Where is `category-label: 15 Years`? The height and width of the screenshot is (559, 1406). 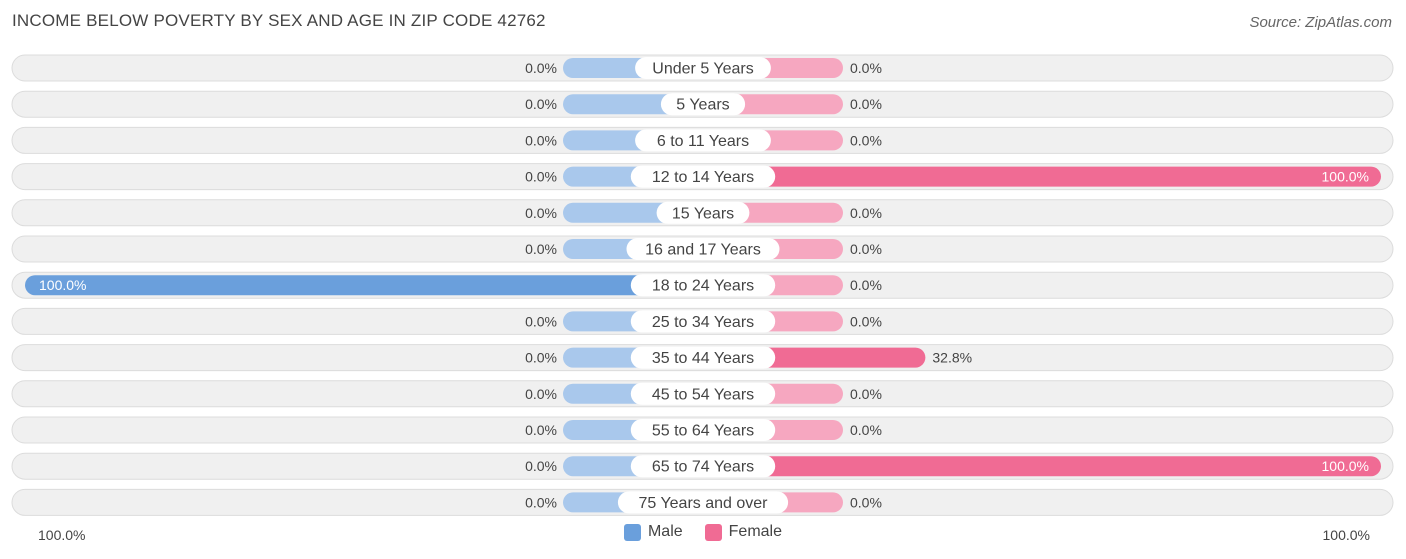 category-label: 15 Years is located at coordinates (703, 213).